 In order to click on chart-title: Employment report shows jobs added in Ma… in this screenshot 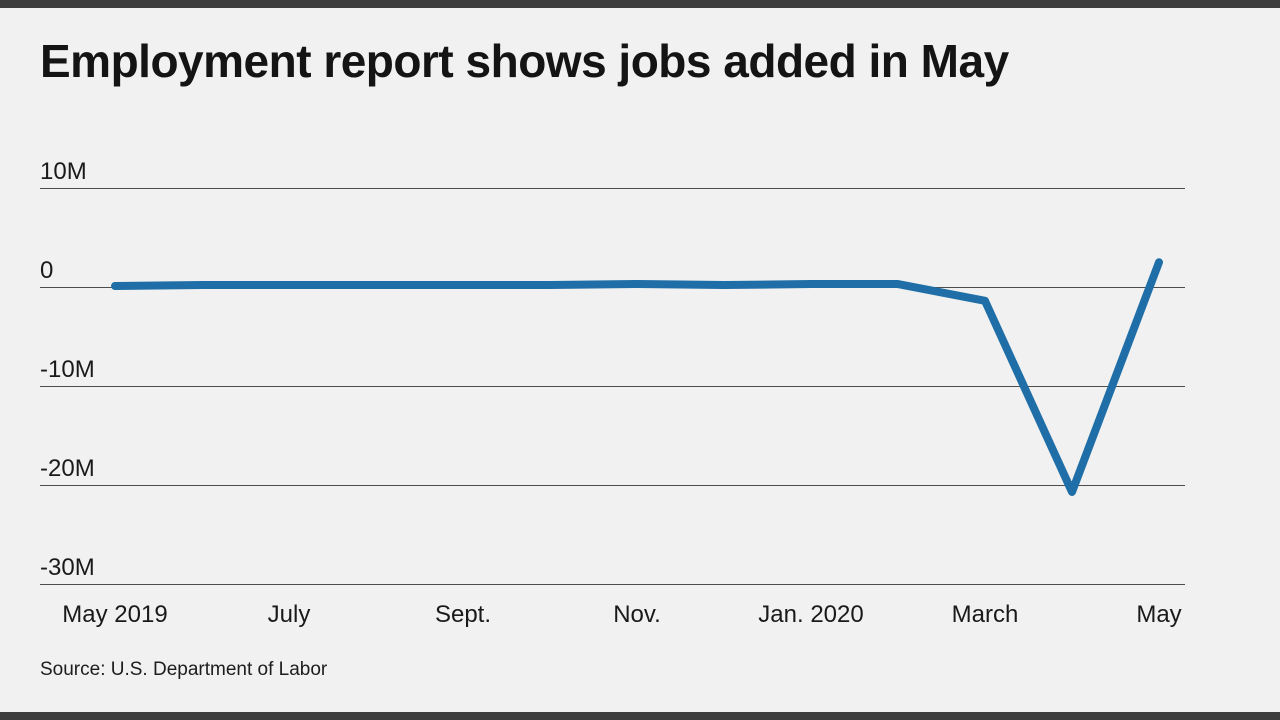, I will do `click(524, 61)`.